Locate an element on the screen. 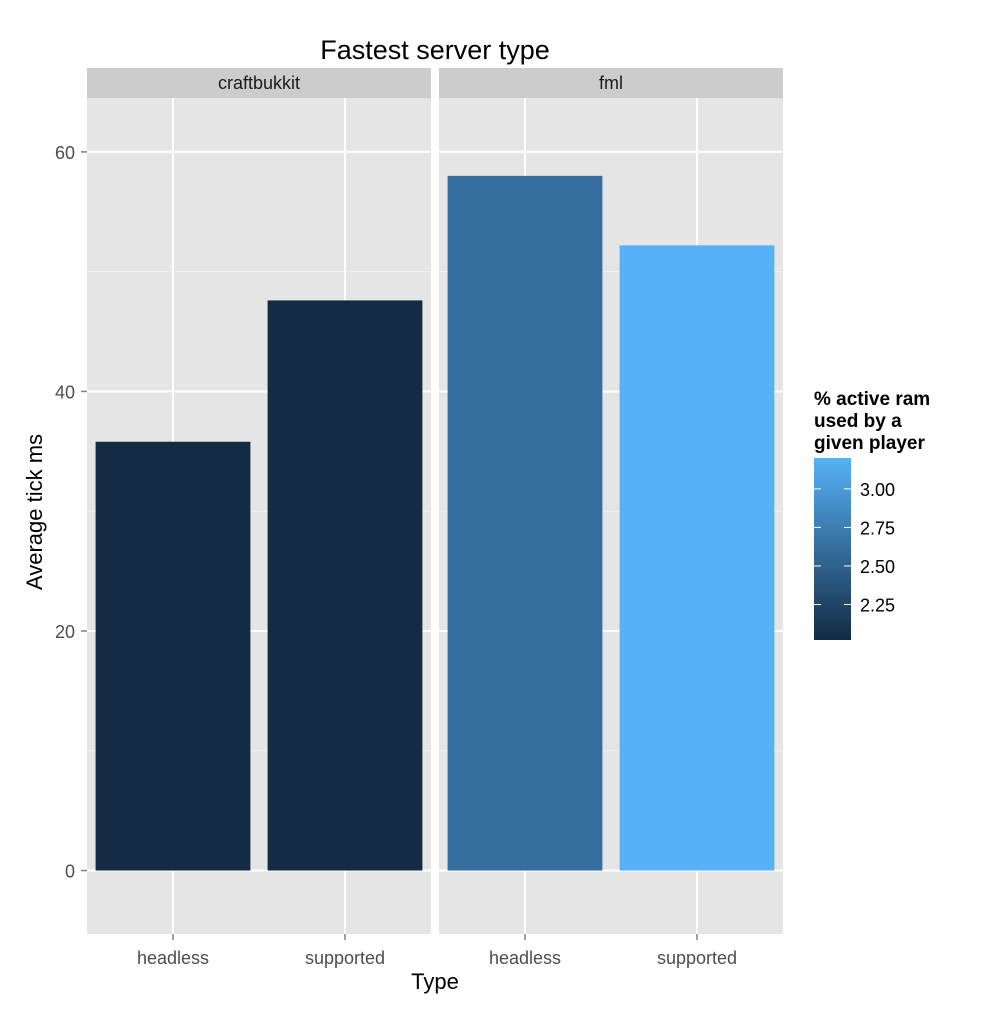 The image size is (1000, 1013). legend-tick-label: 2.50 is located at coordinates (877, 567).